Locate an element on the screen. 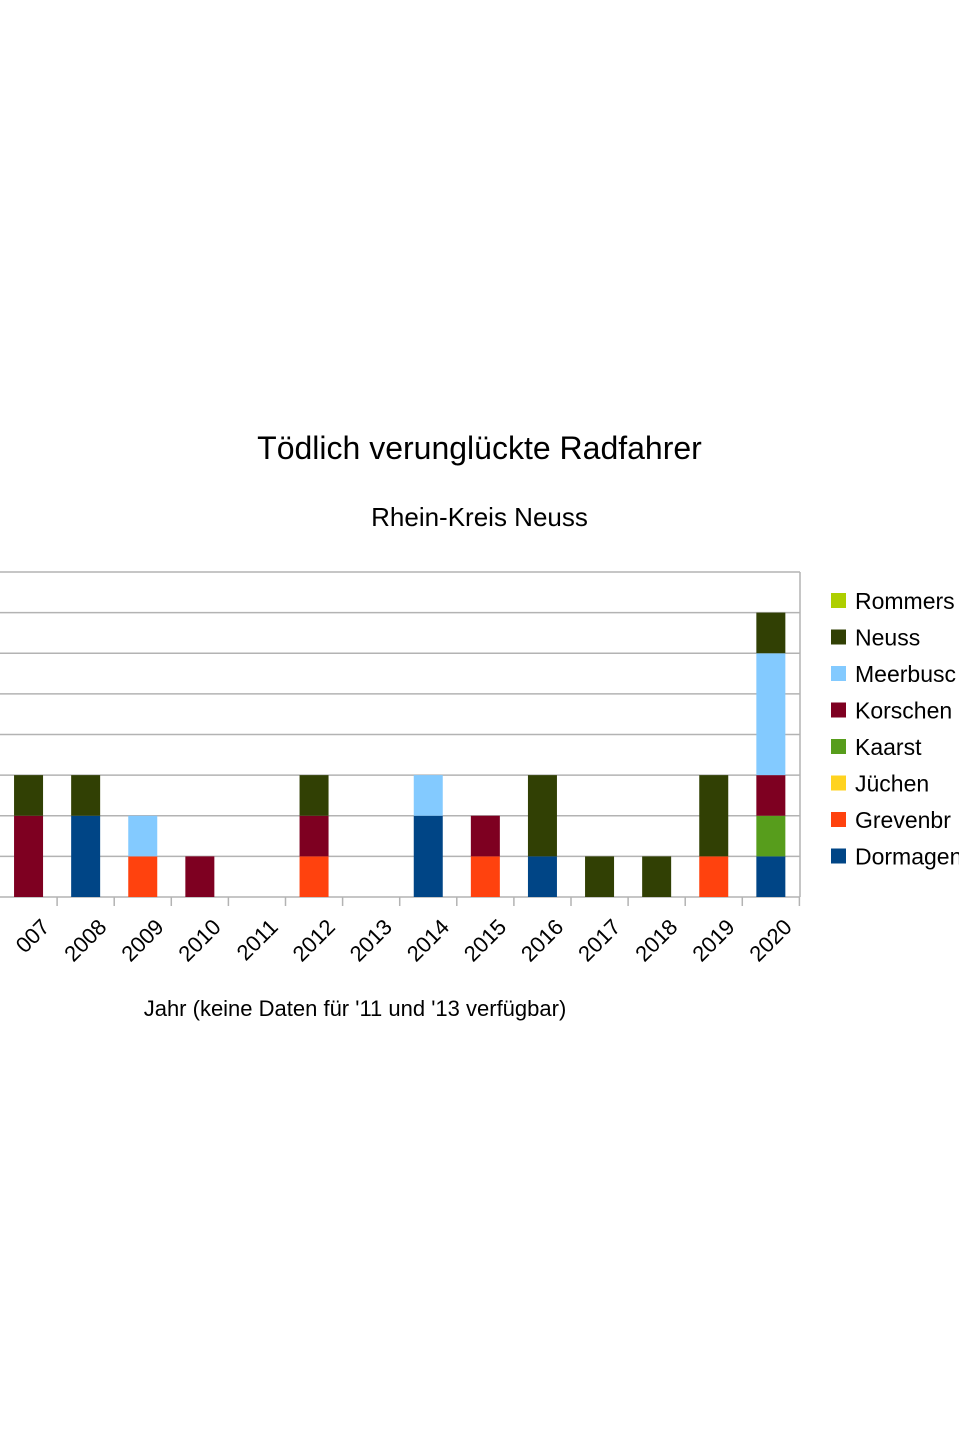 The image size is (959, 1440). x-tick-label: 2009 is located at coordinates (142, 940).